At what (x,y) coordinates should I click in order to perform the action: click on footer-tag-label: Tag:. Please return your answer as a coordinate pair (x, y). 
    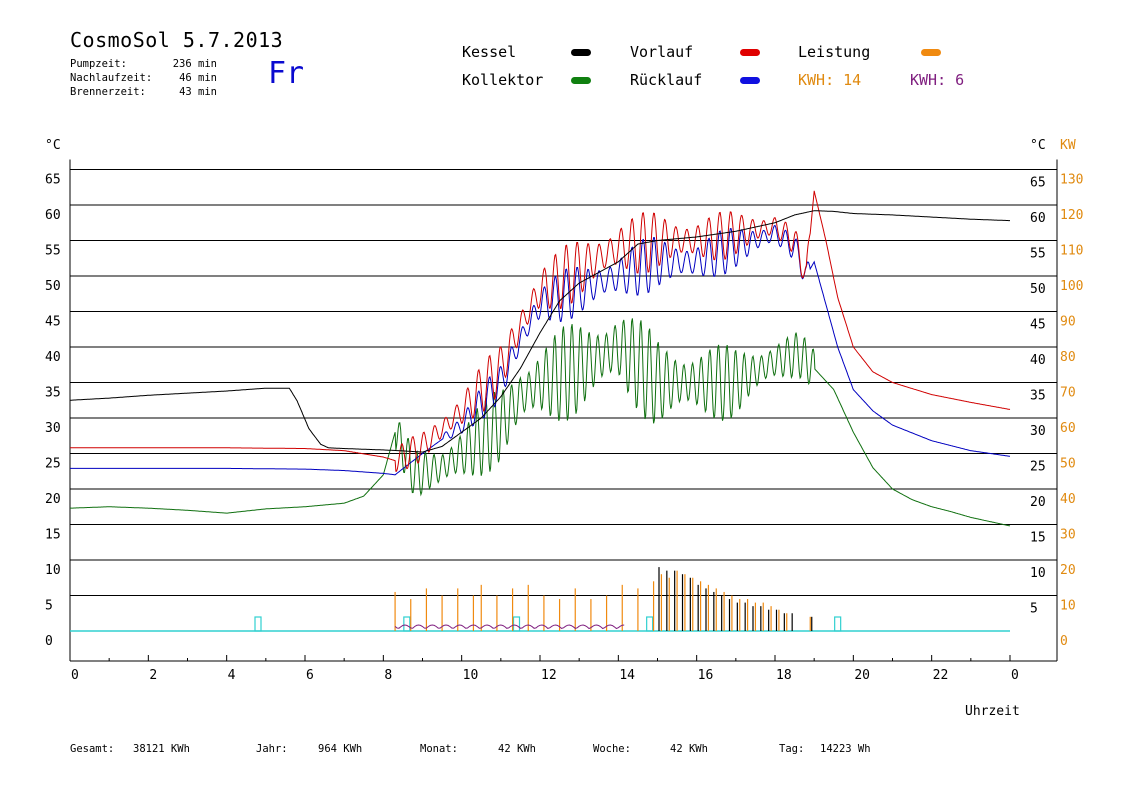
    Looking at the image, I should click on (792, 749).